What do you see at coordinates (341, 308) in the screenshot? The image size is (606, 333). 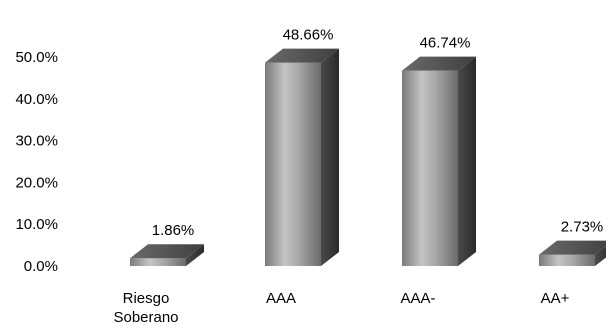 I see `x-axis: Riesgo Soberano AAA AAA- AA+` at bounding box center [341, 308].